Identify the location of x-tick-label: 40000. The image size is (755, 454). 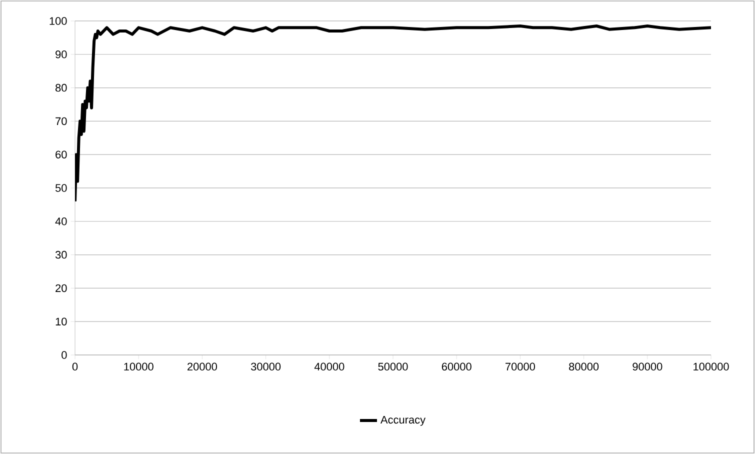
(329, 366).